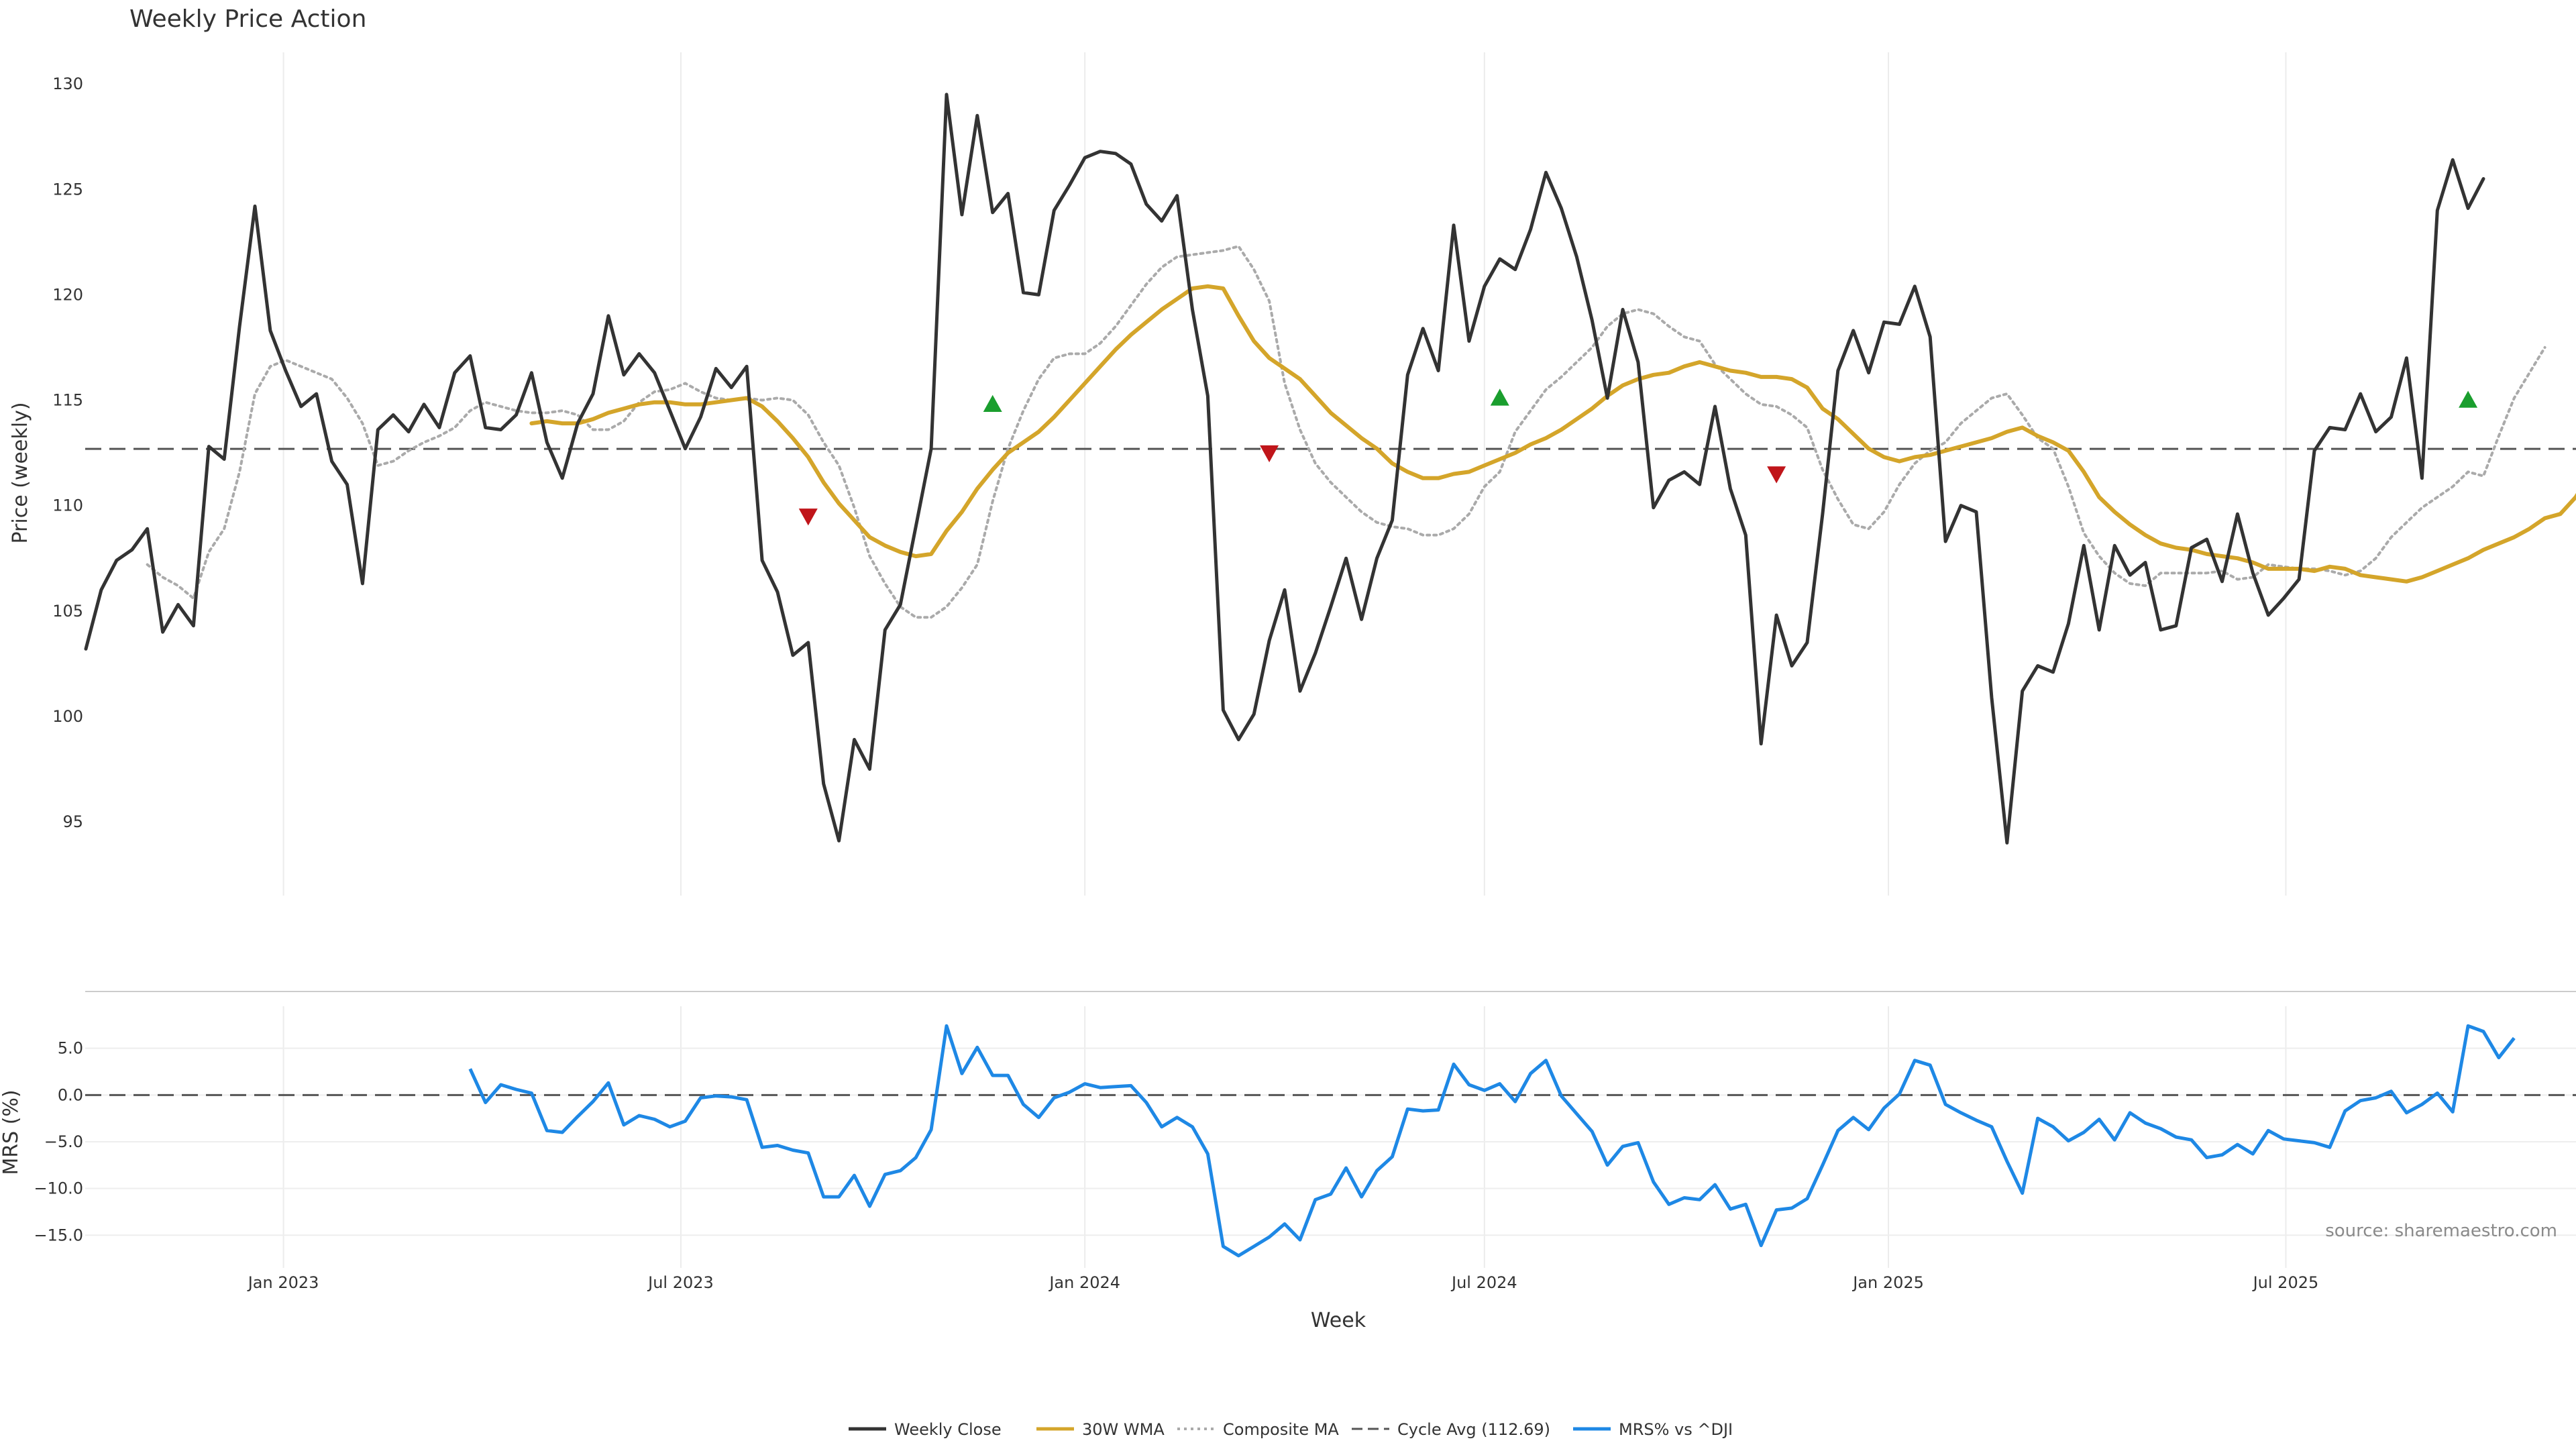  What do you see at coordinates (67, 716) in the screenshot?
I see `price-y-tick-label: 100` at bounding box center [67, 716].